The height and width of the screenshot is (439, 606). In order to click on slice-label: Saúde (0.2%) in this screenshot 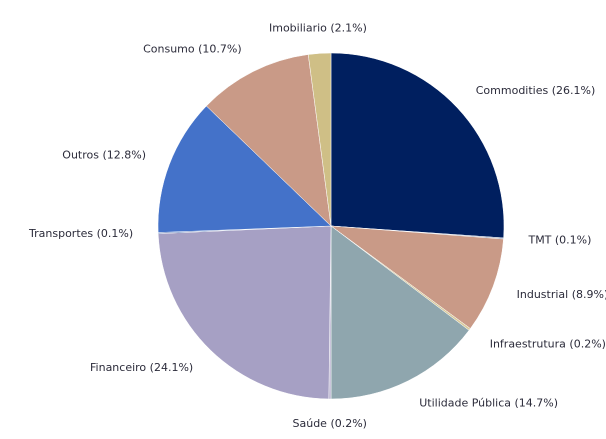, I will do `click(330, 423)`.